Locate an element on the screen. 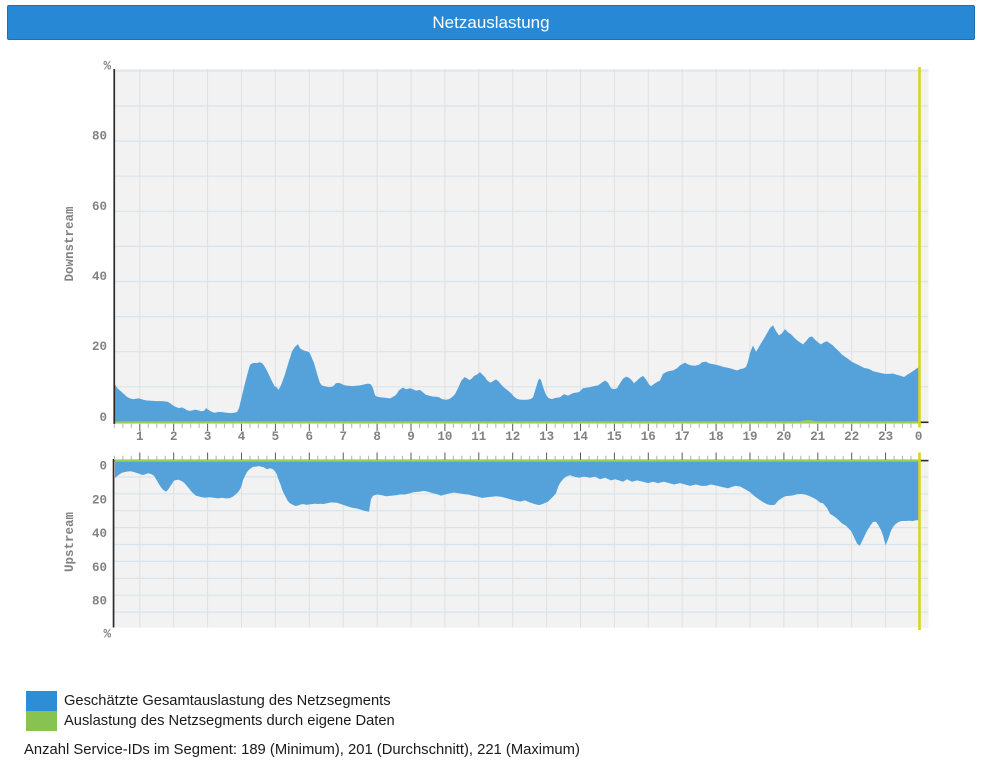 This screenshot has height=766, width=981. svg-text: 19 is located at coordinates (749, 437).